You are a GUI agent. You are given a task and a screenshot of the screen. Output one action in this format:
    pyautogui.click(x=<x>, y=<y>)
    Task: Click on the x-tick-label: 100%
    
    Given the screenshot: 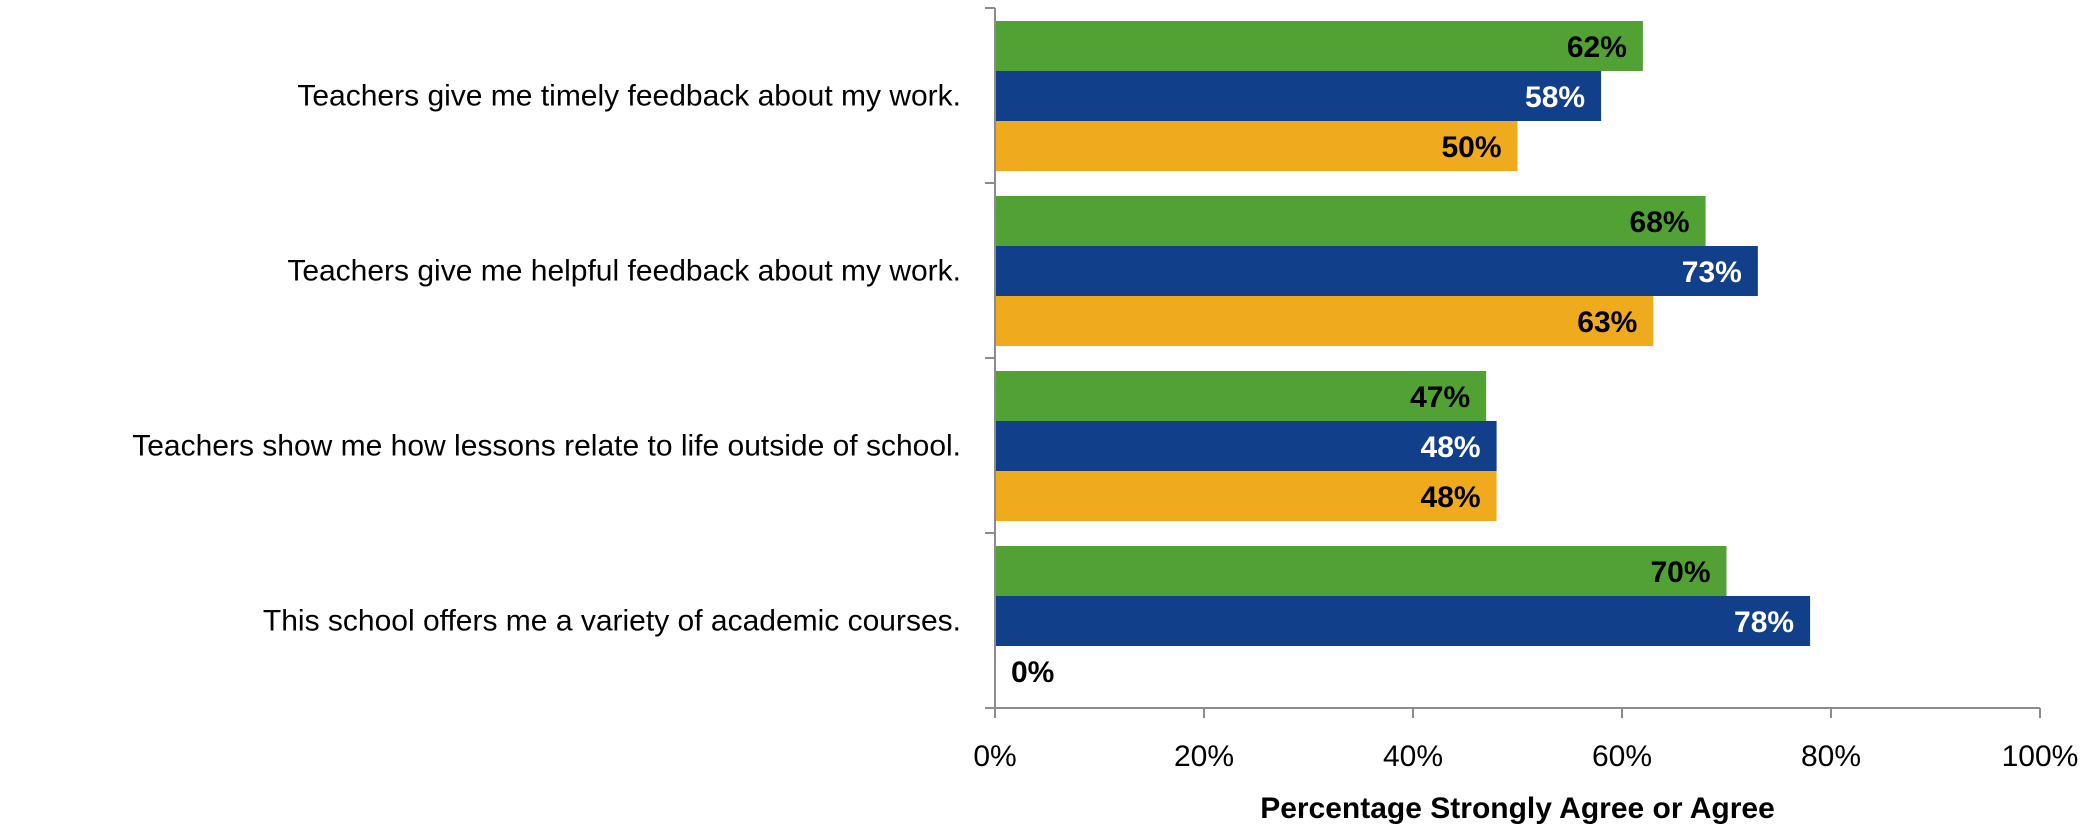 What is the action you would take?
    pyautogui.click(x=2040, y=756)
    